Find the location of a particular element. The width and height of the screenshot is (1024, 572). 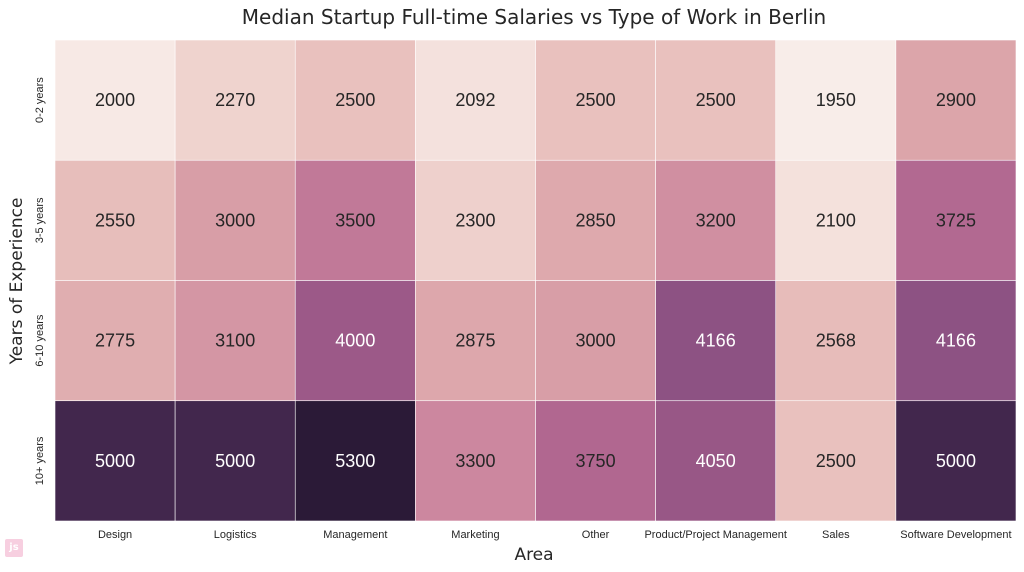

cell-value-label: 2775 is located at coordinates (115, 341).